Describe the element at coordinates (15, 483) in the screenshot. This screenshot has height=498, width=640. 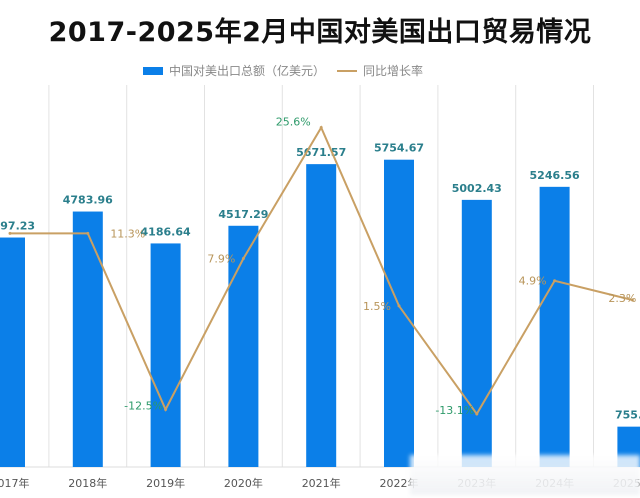
I see `x-tick-label: 2017年` at that location.